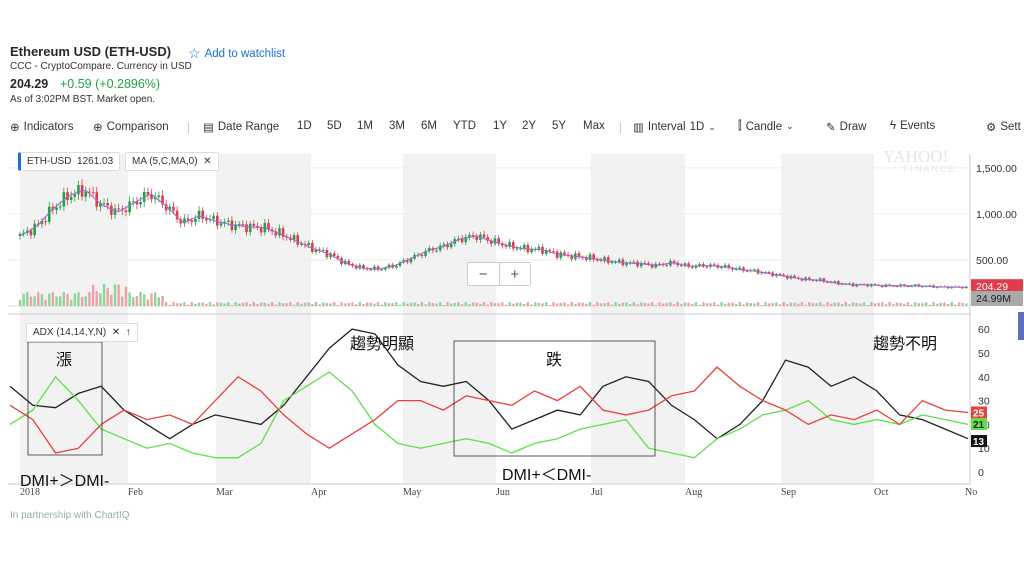 This screenshot has height=576, width=1024. Describe the element at coordinates (334, 126) in the screenshot. I see `range-5d: 5D` at that location.